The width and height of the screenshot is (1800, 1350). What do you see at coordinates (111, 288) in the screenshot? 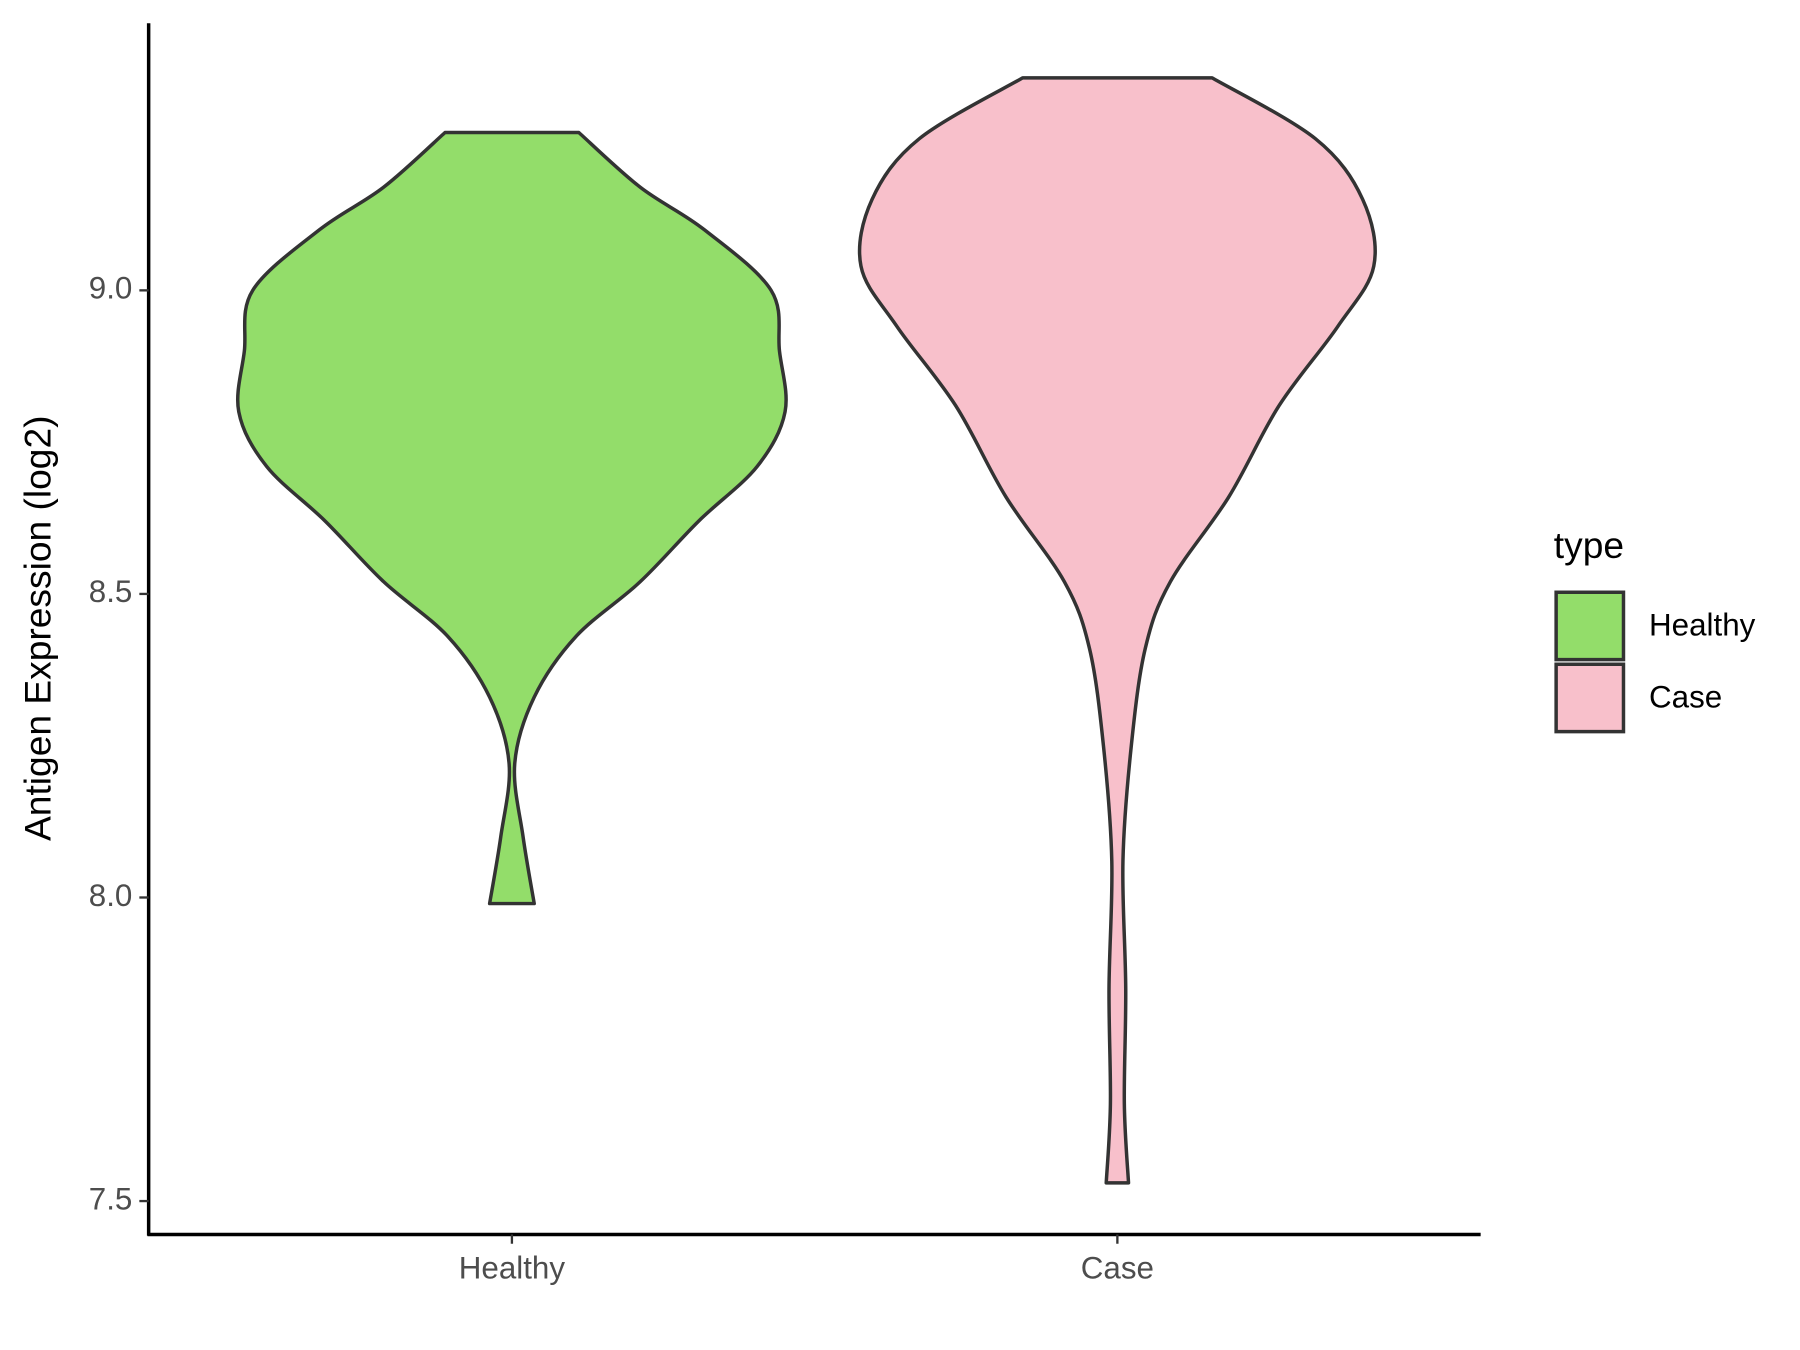
I see `y-tick-label: 9.0` at bounding box center [111, 288].